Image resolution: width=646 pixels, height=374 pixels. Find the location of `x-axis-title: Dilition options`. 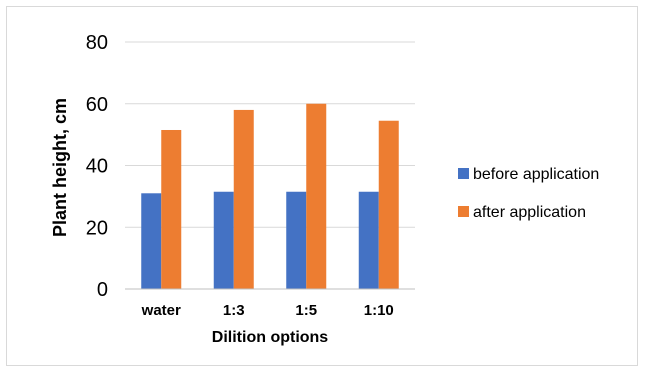

x-axis-title: Dilition options is located at coordinates (270, 337).